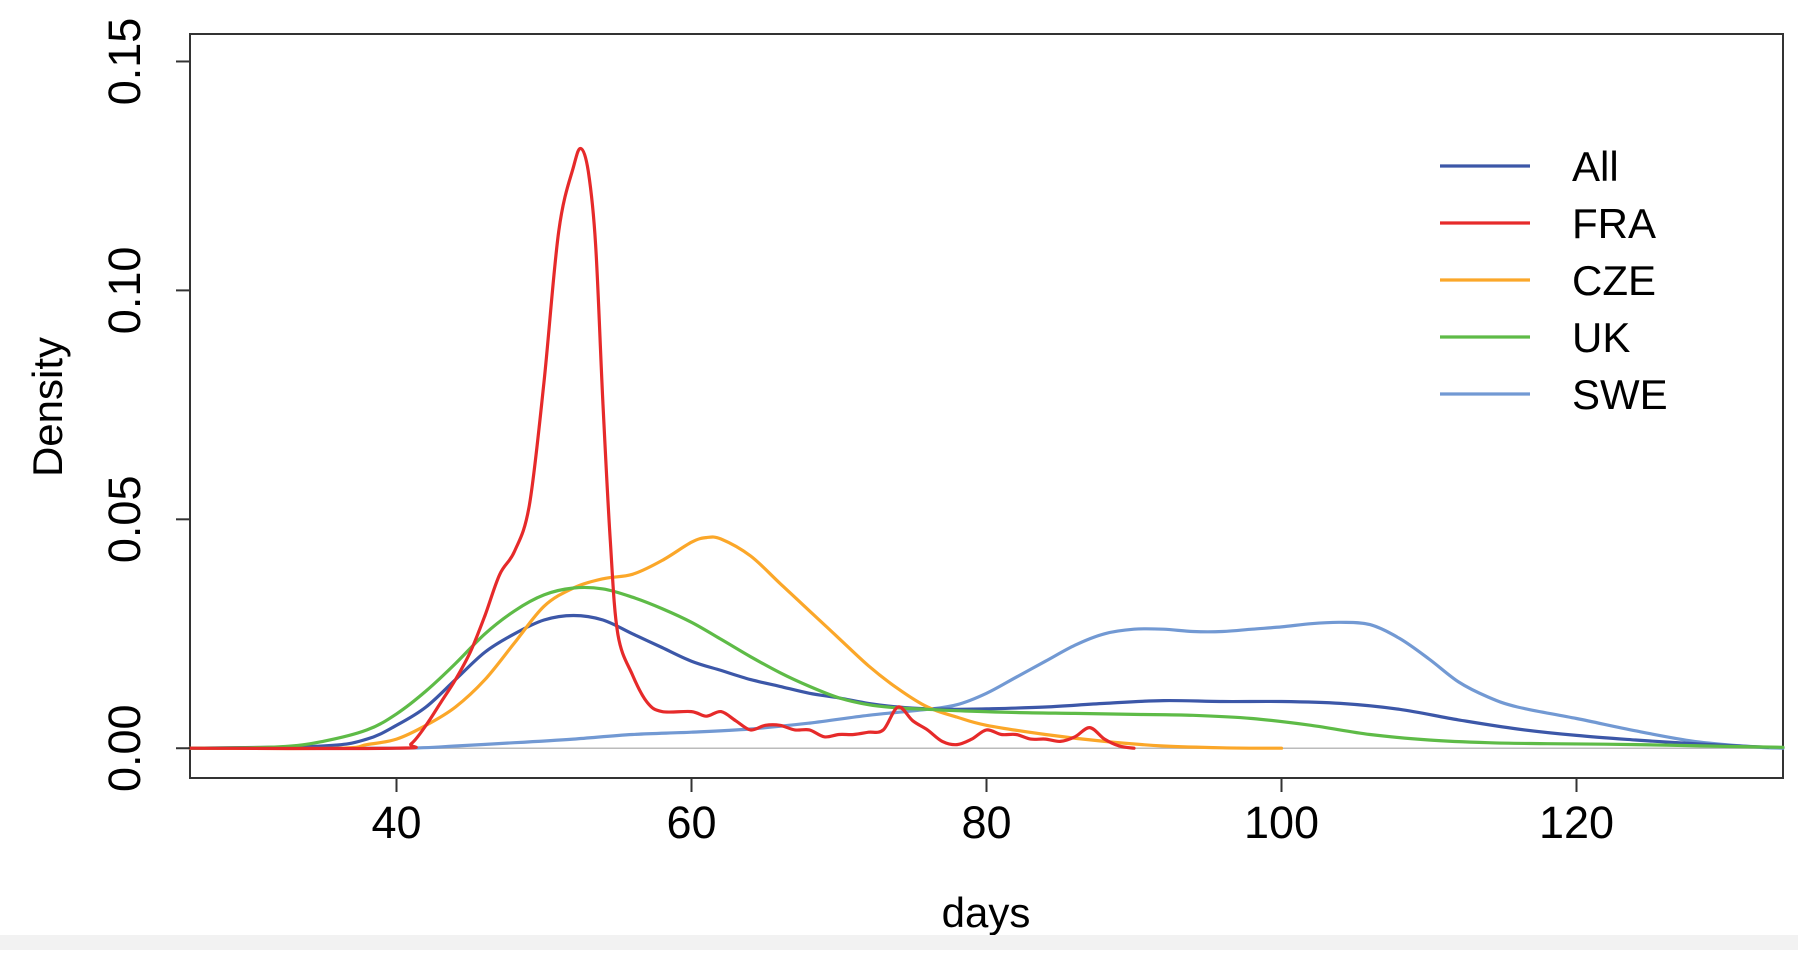  Describe the element at coordinates (1576, 822) in the screenshot. I see `x-tick-label: 120` at that location.